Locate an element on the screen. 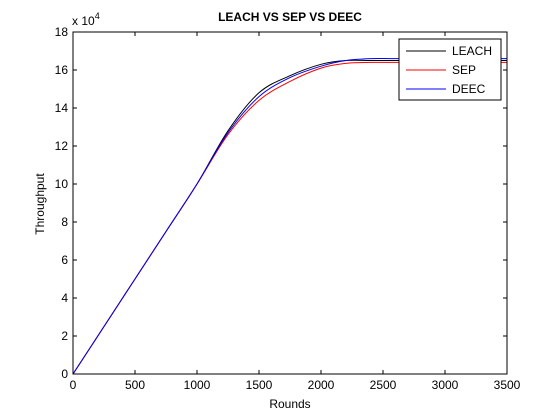 This screenshot has height=420, width=560. y-tick-label: 12 is located at coordinates (62, 146).